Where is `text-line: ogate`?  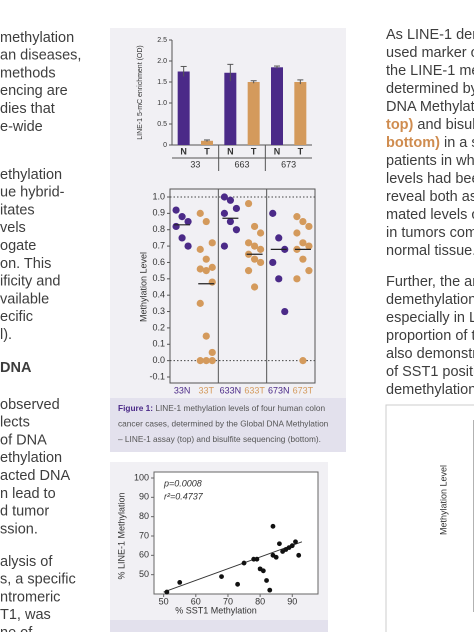 text-line: ogate is located at coordinates (18, 246).